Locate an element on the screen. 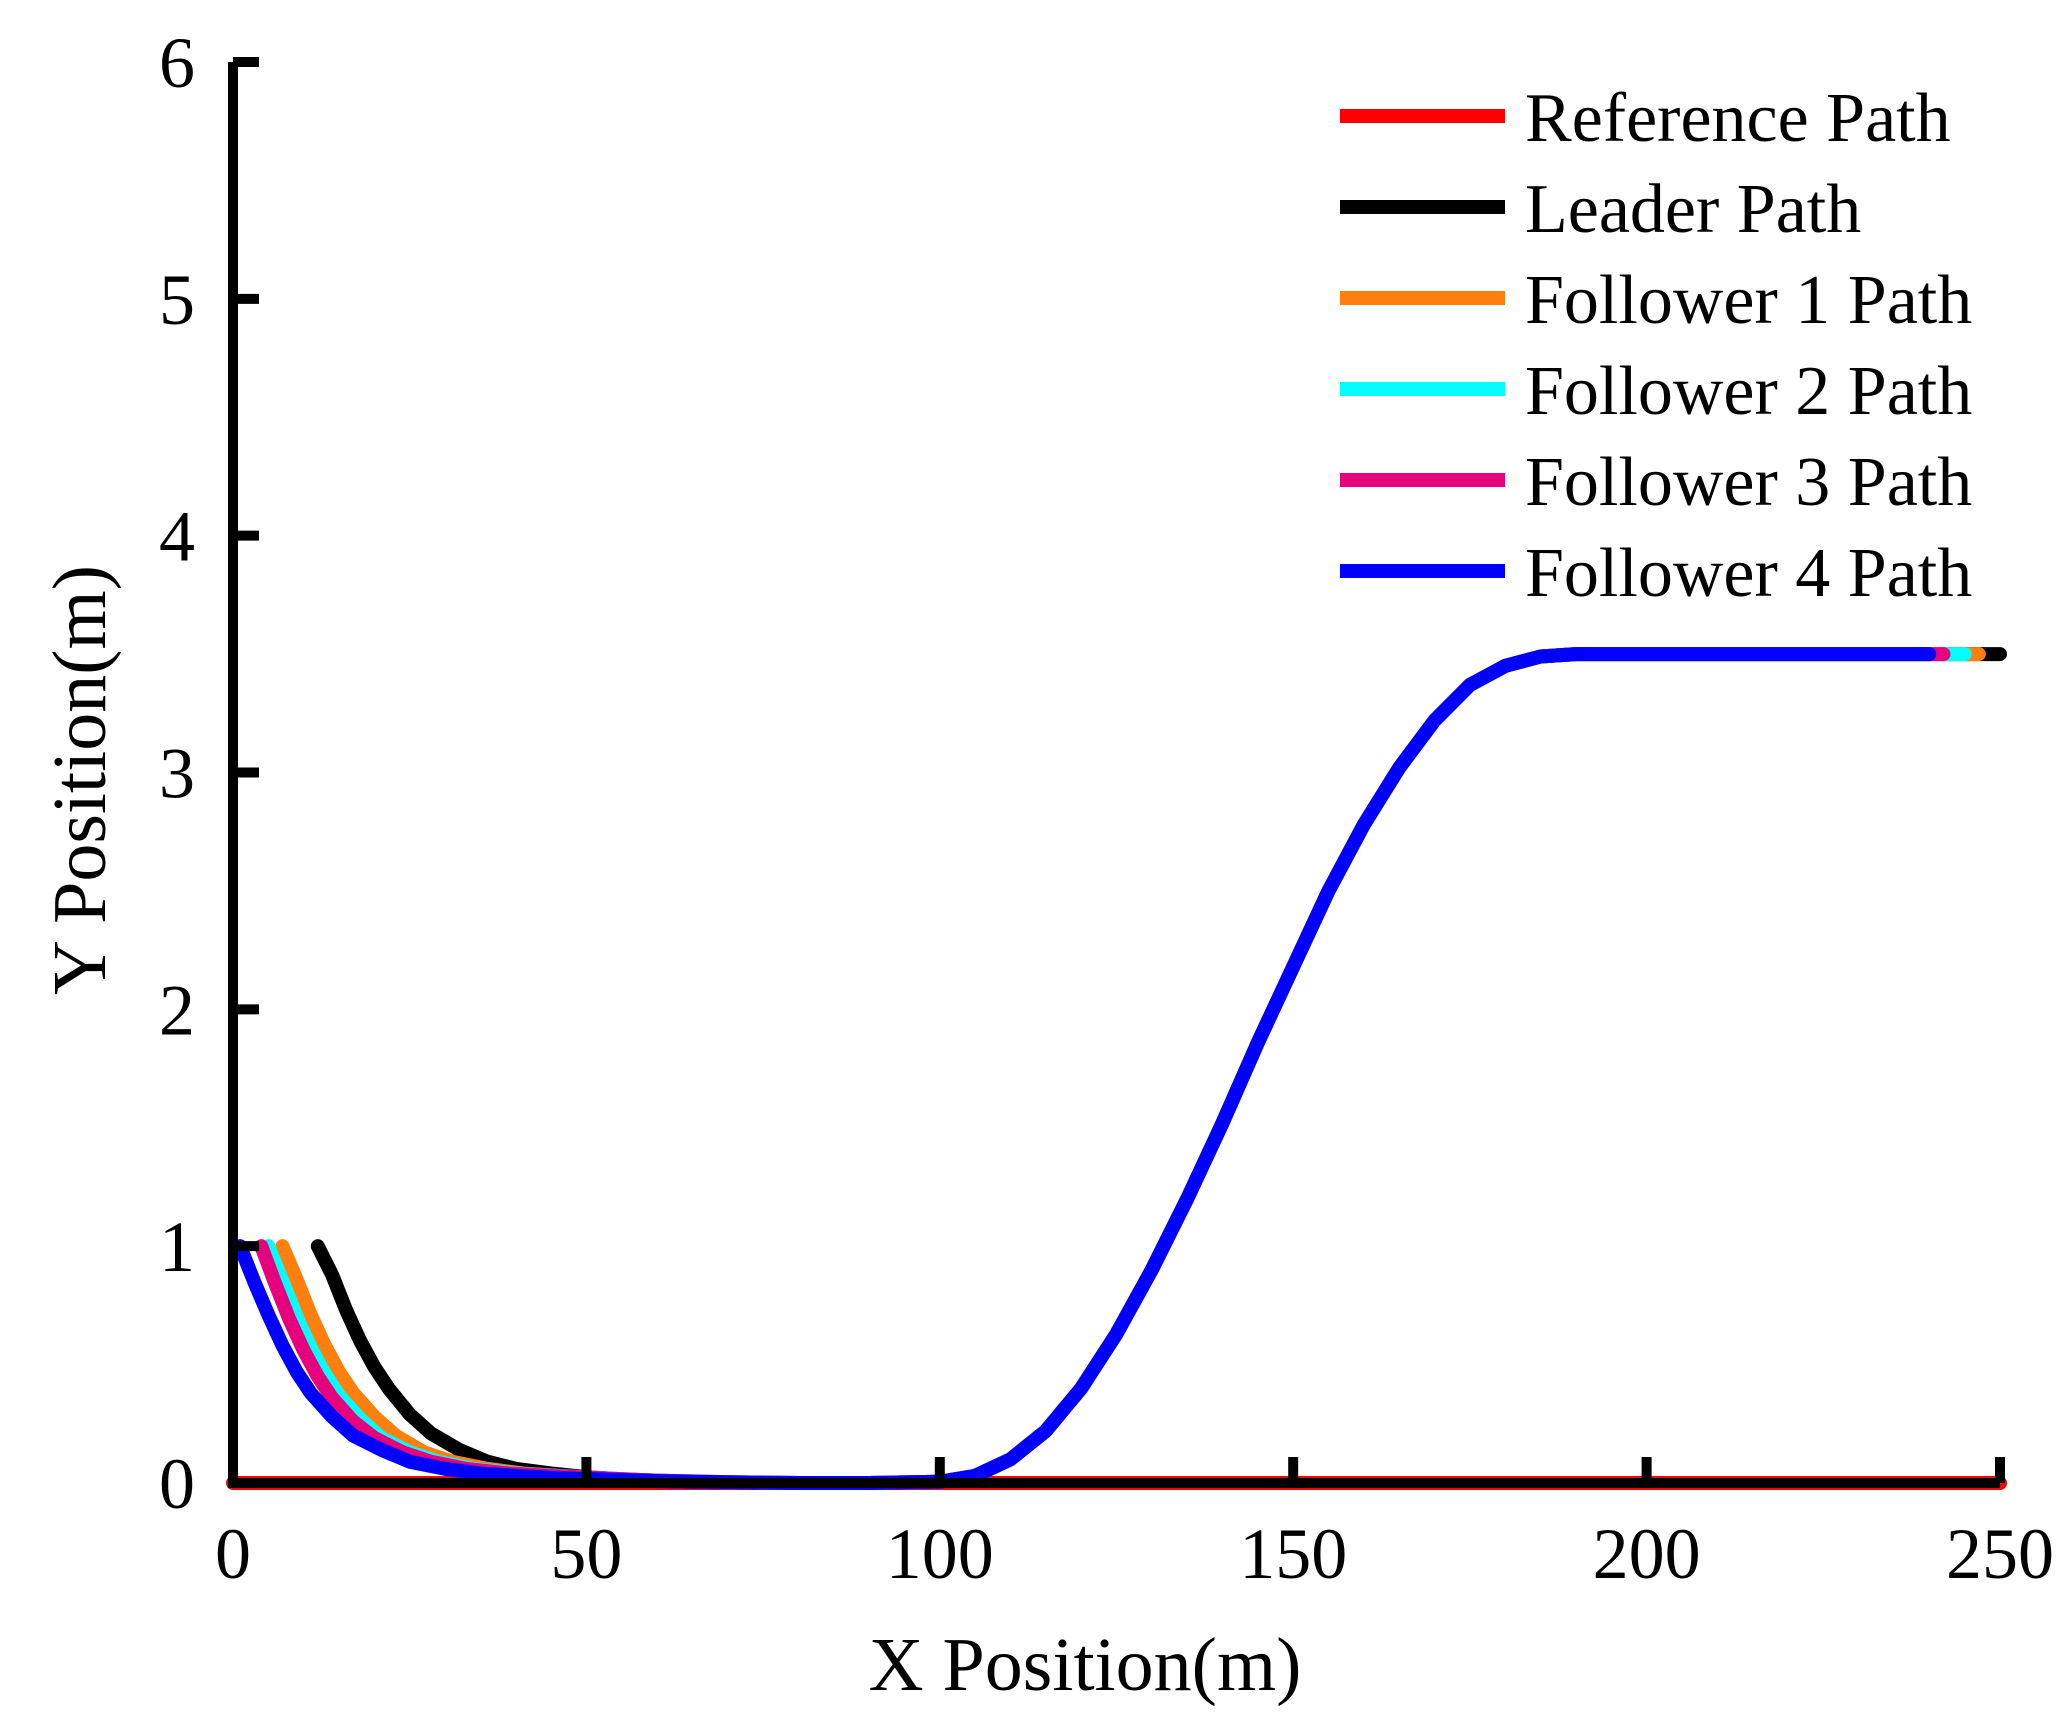 This screenshot has width=2060, height=1715. y-tick-label-1: 1 is located at coordinates (177, 1247).